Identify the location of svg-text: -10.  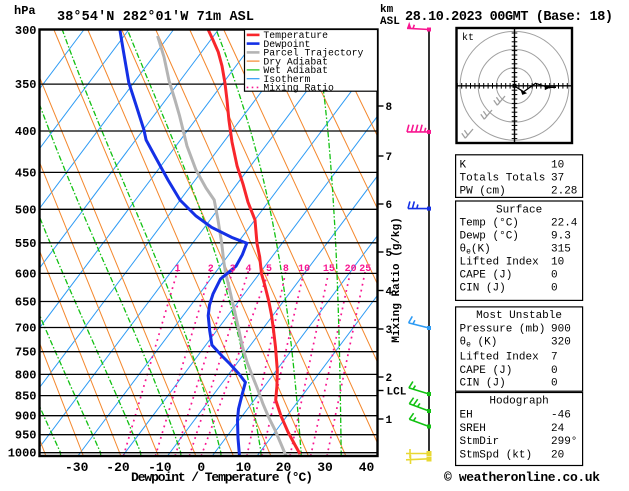
(160, 467).